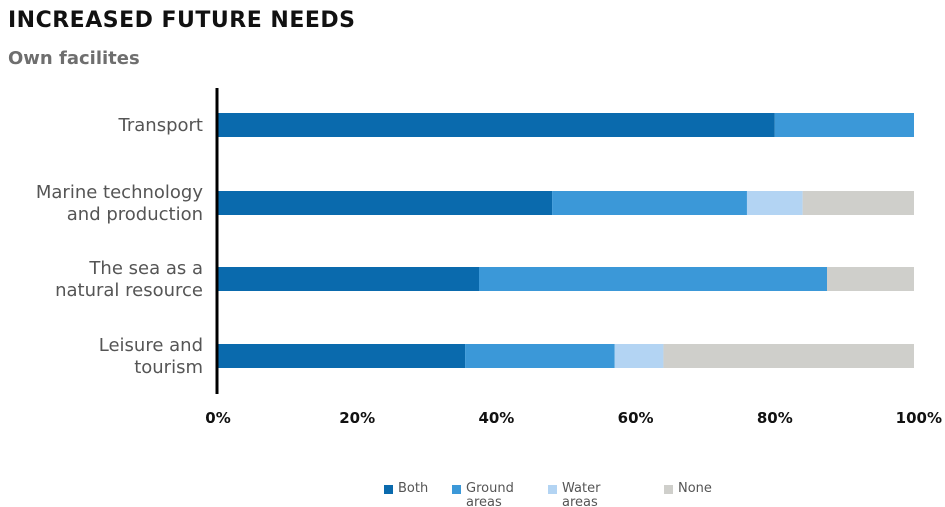 The image size is (945, 507). What do you see at coordinates (151, 345) in the screenshot?
I see `category-label: Leisure and` at bounding box center [151, 345].